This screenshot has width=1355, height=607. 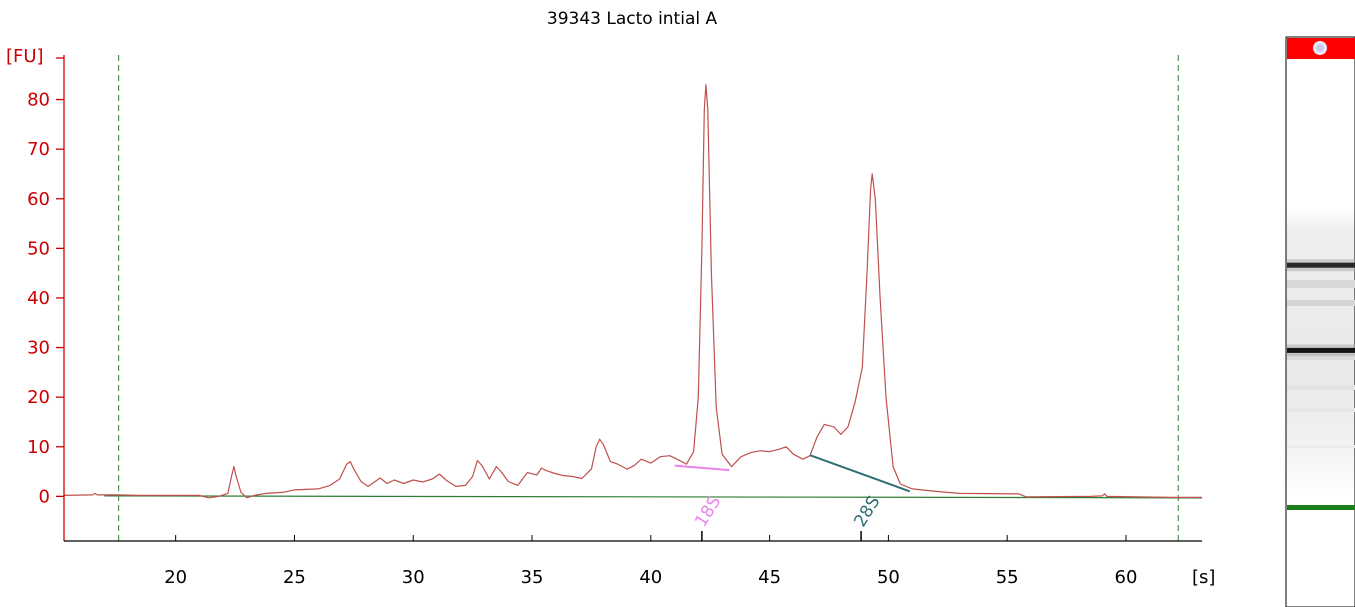 What do you see at coordinates (632, 19) in the screenshot?
I see `chart-title: 39343 Lacto intial A` at bounding box center [632, 19].